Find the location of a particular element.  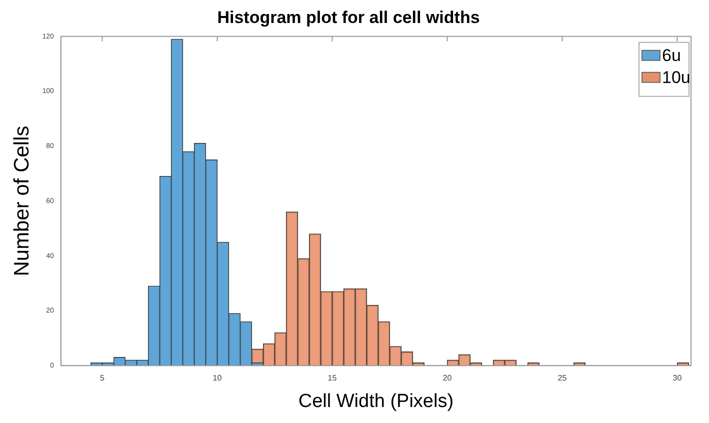

x-tick-label: 20 is located at coordinates (447, 378).